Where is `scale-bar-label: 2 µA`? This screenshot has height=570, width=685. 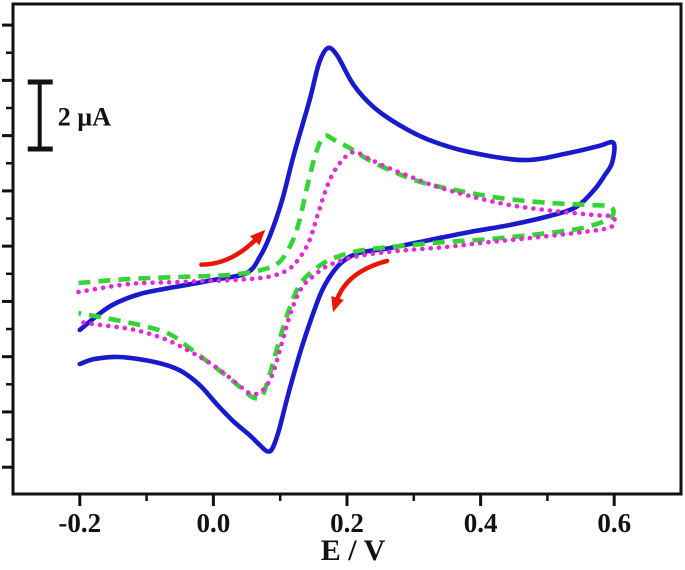
scale-bar-label: 2 µA is located at coordinates (84, 117).